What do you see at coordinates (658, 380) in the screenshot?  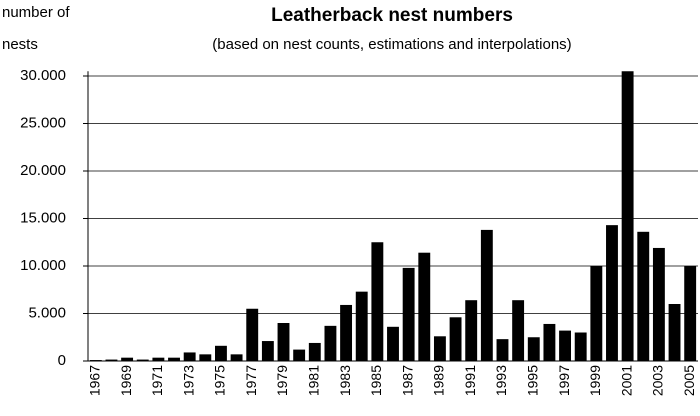 I see `x-tick-label: 2003` at bounding box center [658, 380].